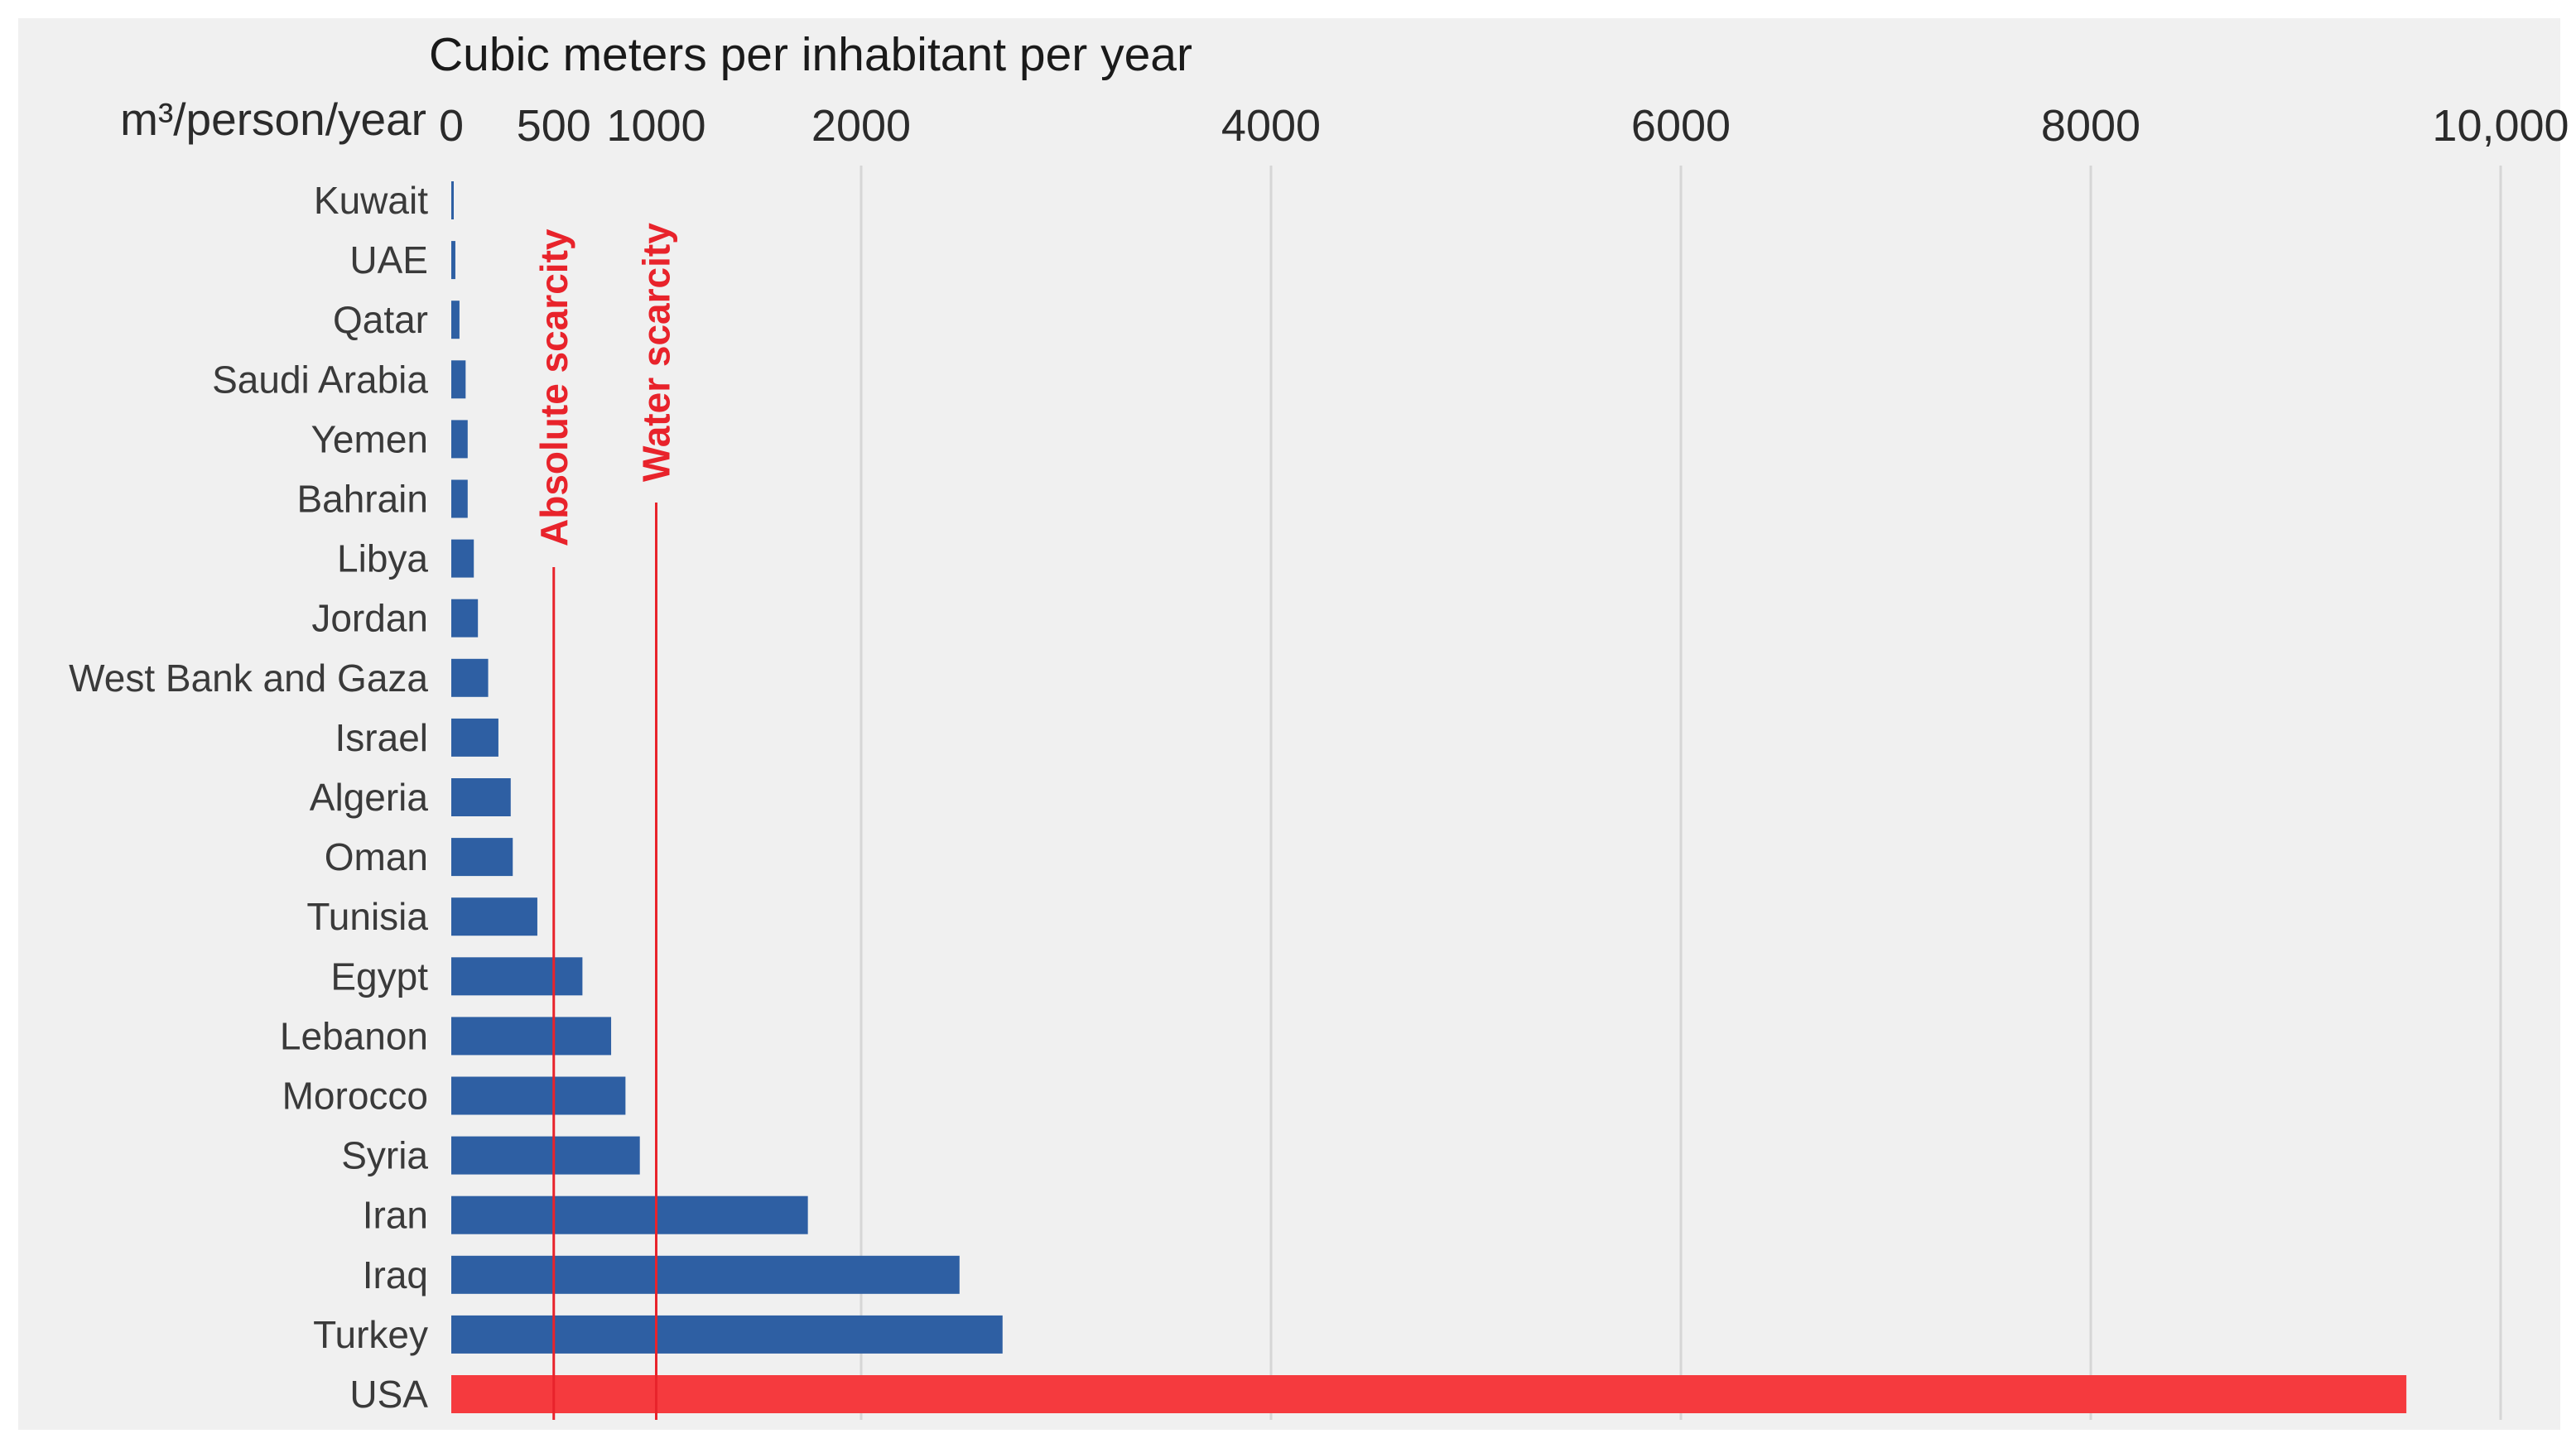 The width and height of the screenshot is (2576, 1448). I want to click on category-label: Syria, so click(384, 1155).